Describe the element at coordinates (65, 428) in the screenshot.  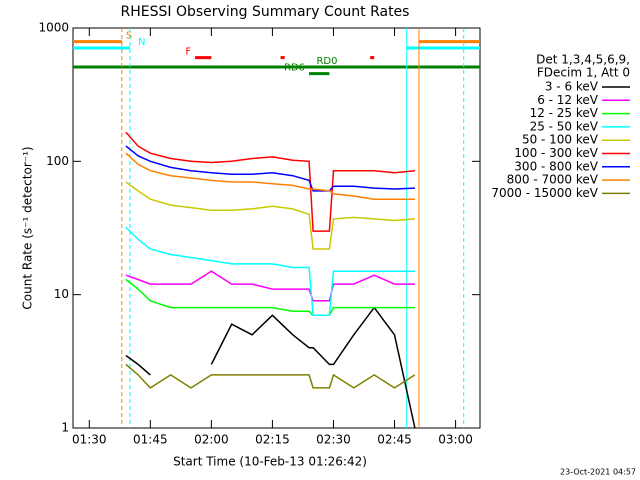
I see `y-tick-label: 1` at that location.